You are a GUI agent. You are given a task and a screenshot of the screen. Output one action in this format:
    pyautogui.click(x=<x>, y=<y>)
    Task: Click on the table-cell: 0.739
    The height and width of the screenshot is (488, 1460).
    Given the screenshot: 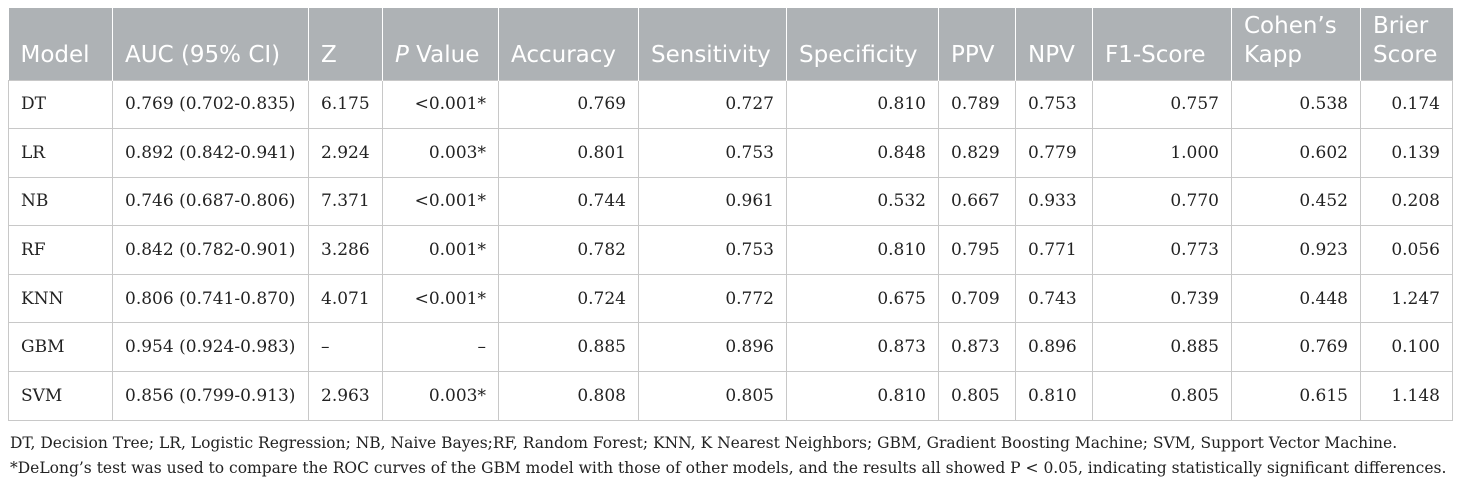 What is the action you would take?
    pyautogui.click(x=1162, y=298)
    